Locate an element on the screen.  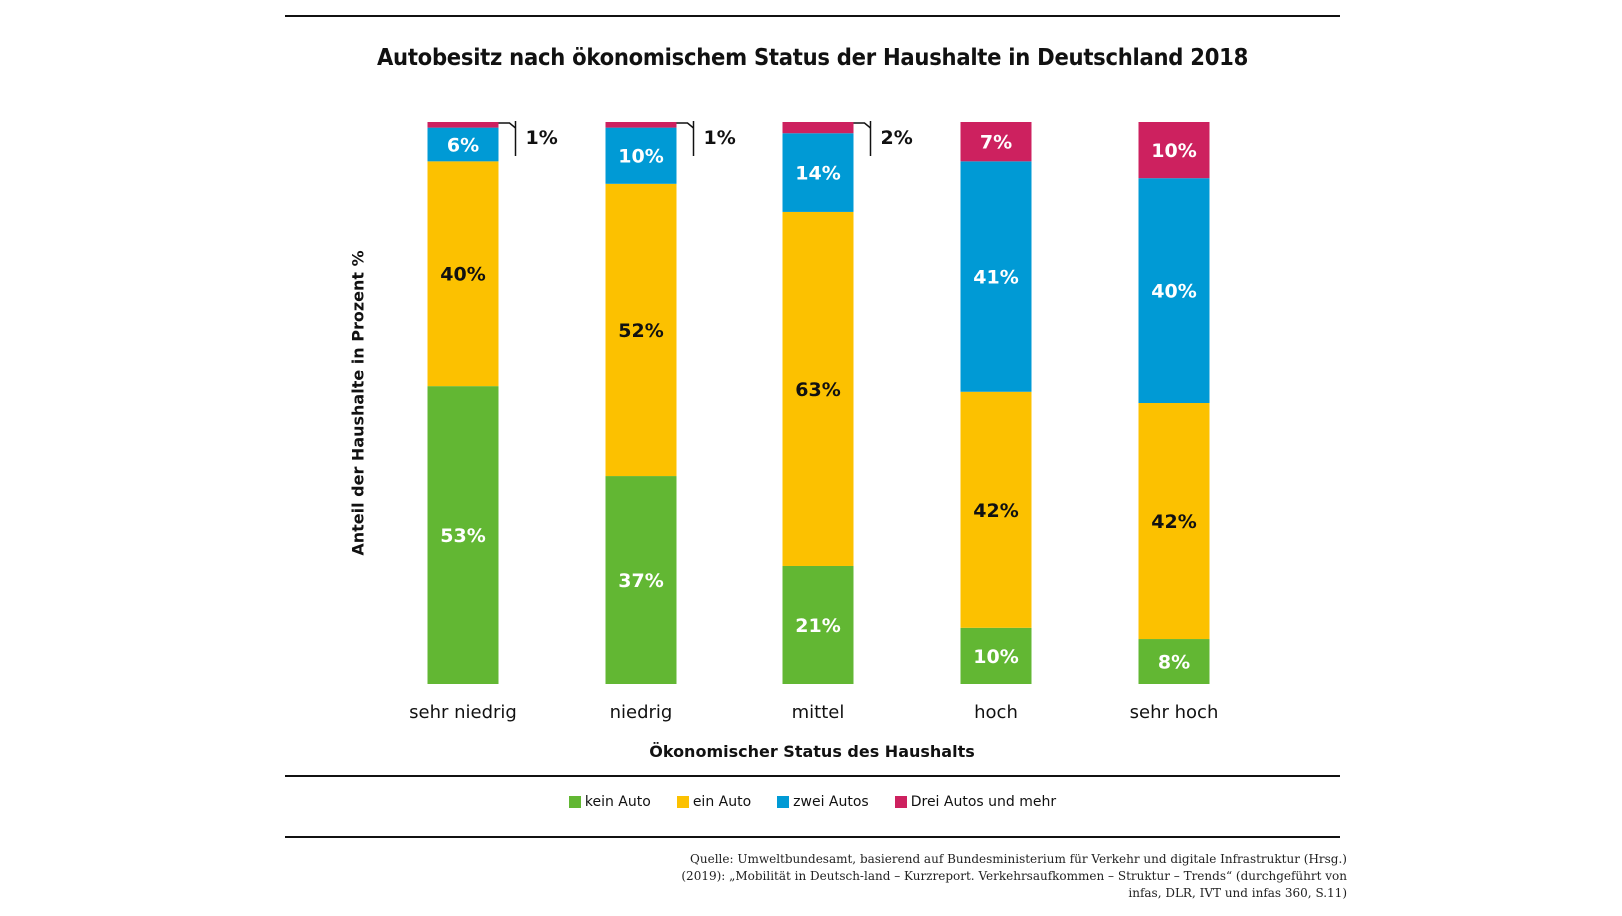
legend-label: Drei Autos und mehr is located at coordinates (983, 802).